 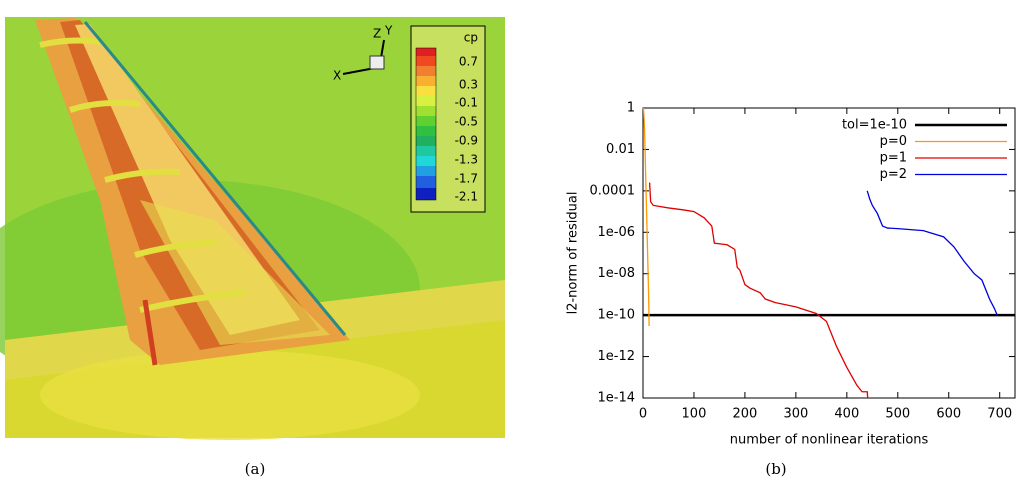 I want to click on x-tick-label: 600, so click(x=948, y=414).